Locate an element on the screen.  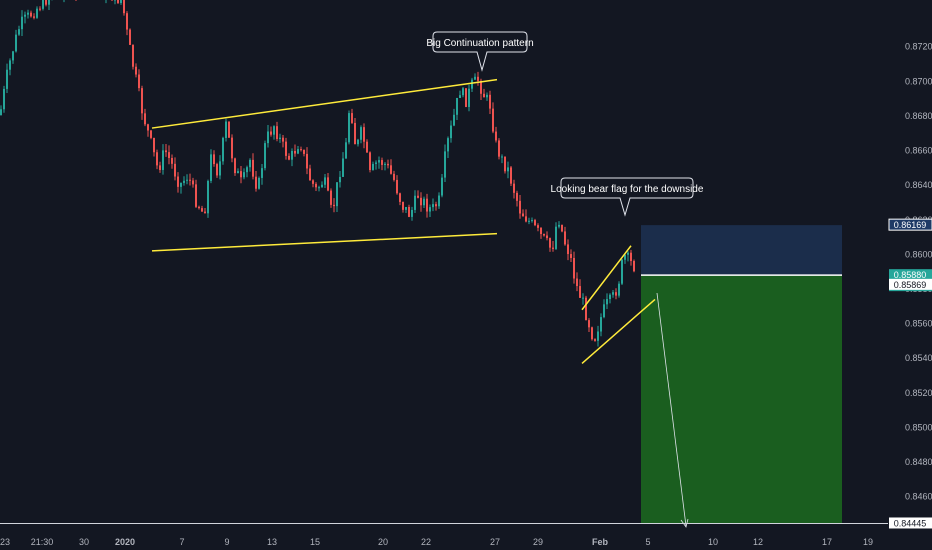
x-tick-label: 21:30 is located at coordinates (42, 542).